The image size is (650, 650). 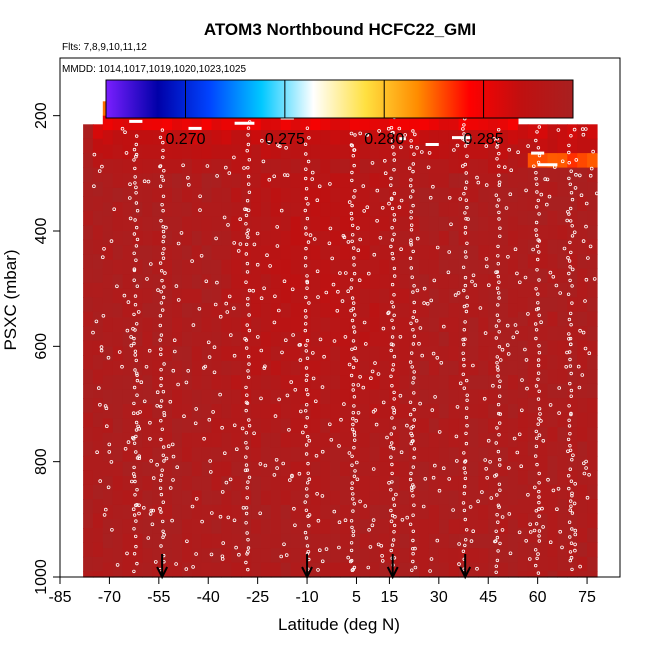 What do you see at coordinates (384, 139) in the screenshot?
I see `colorbar-tick-label: 0.280` at bounding box center [384, 139].